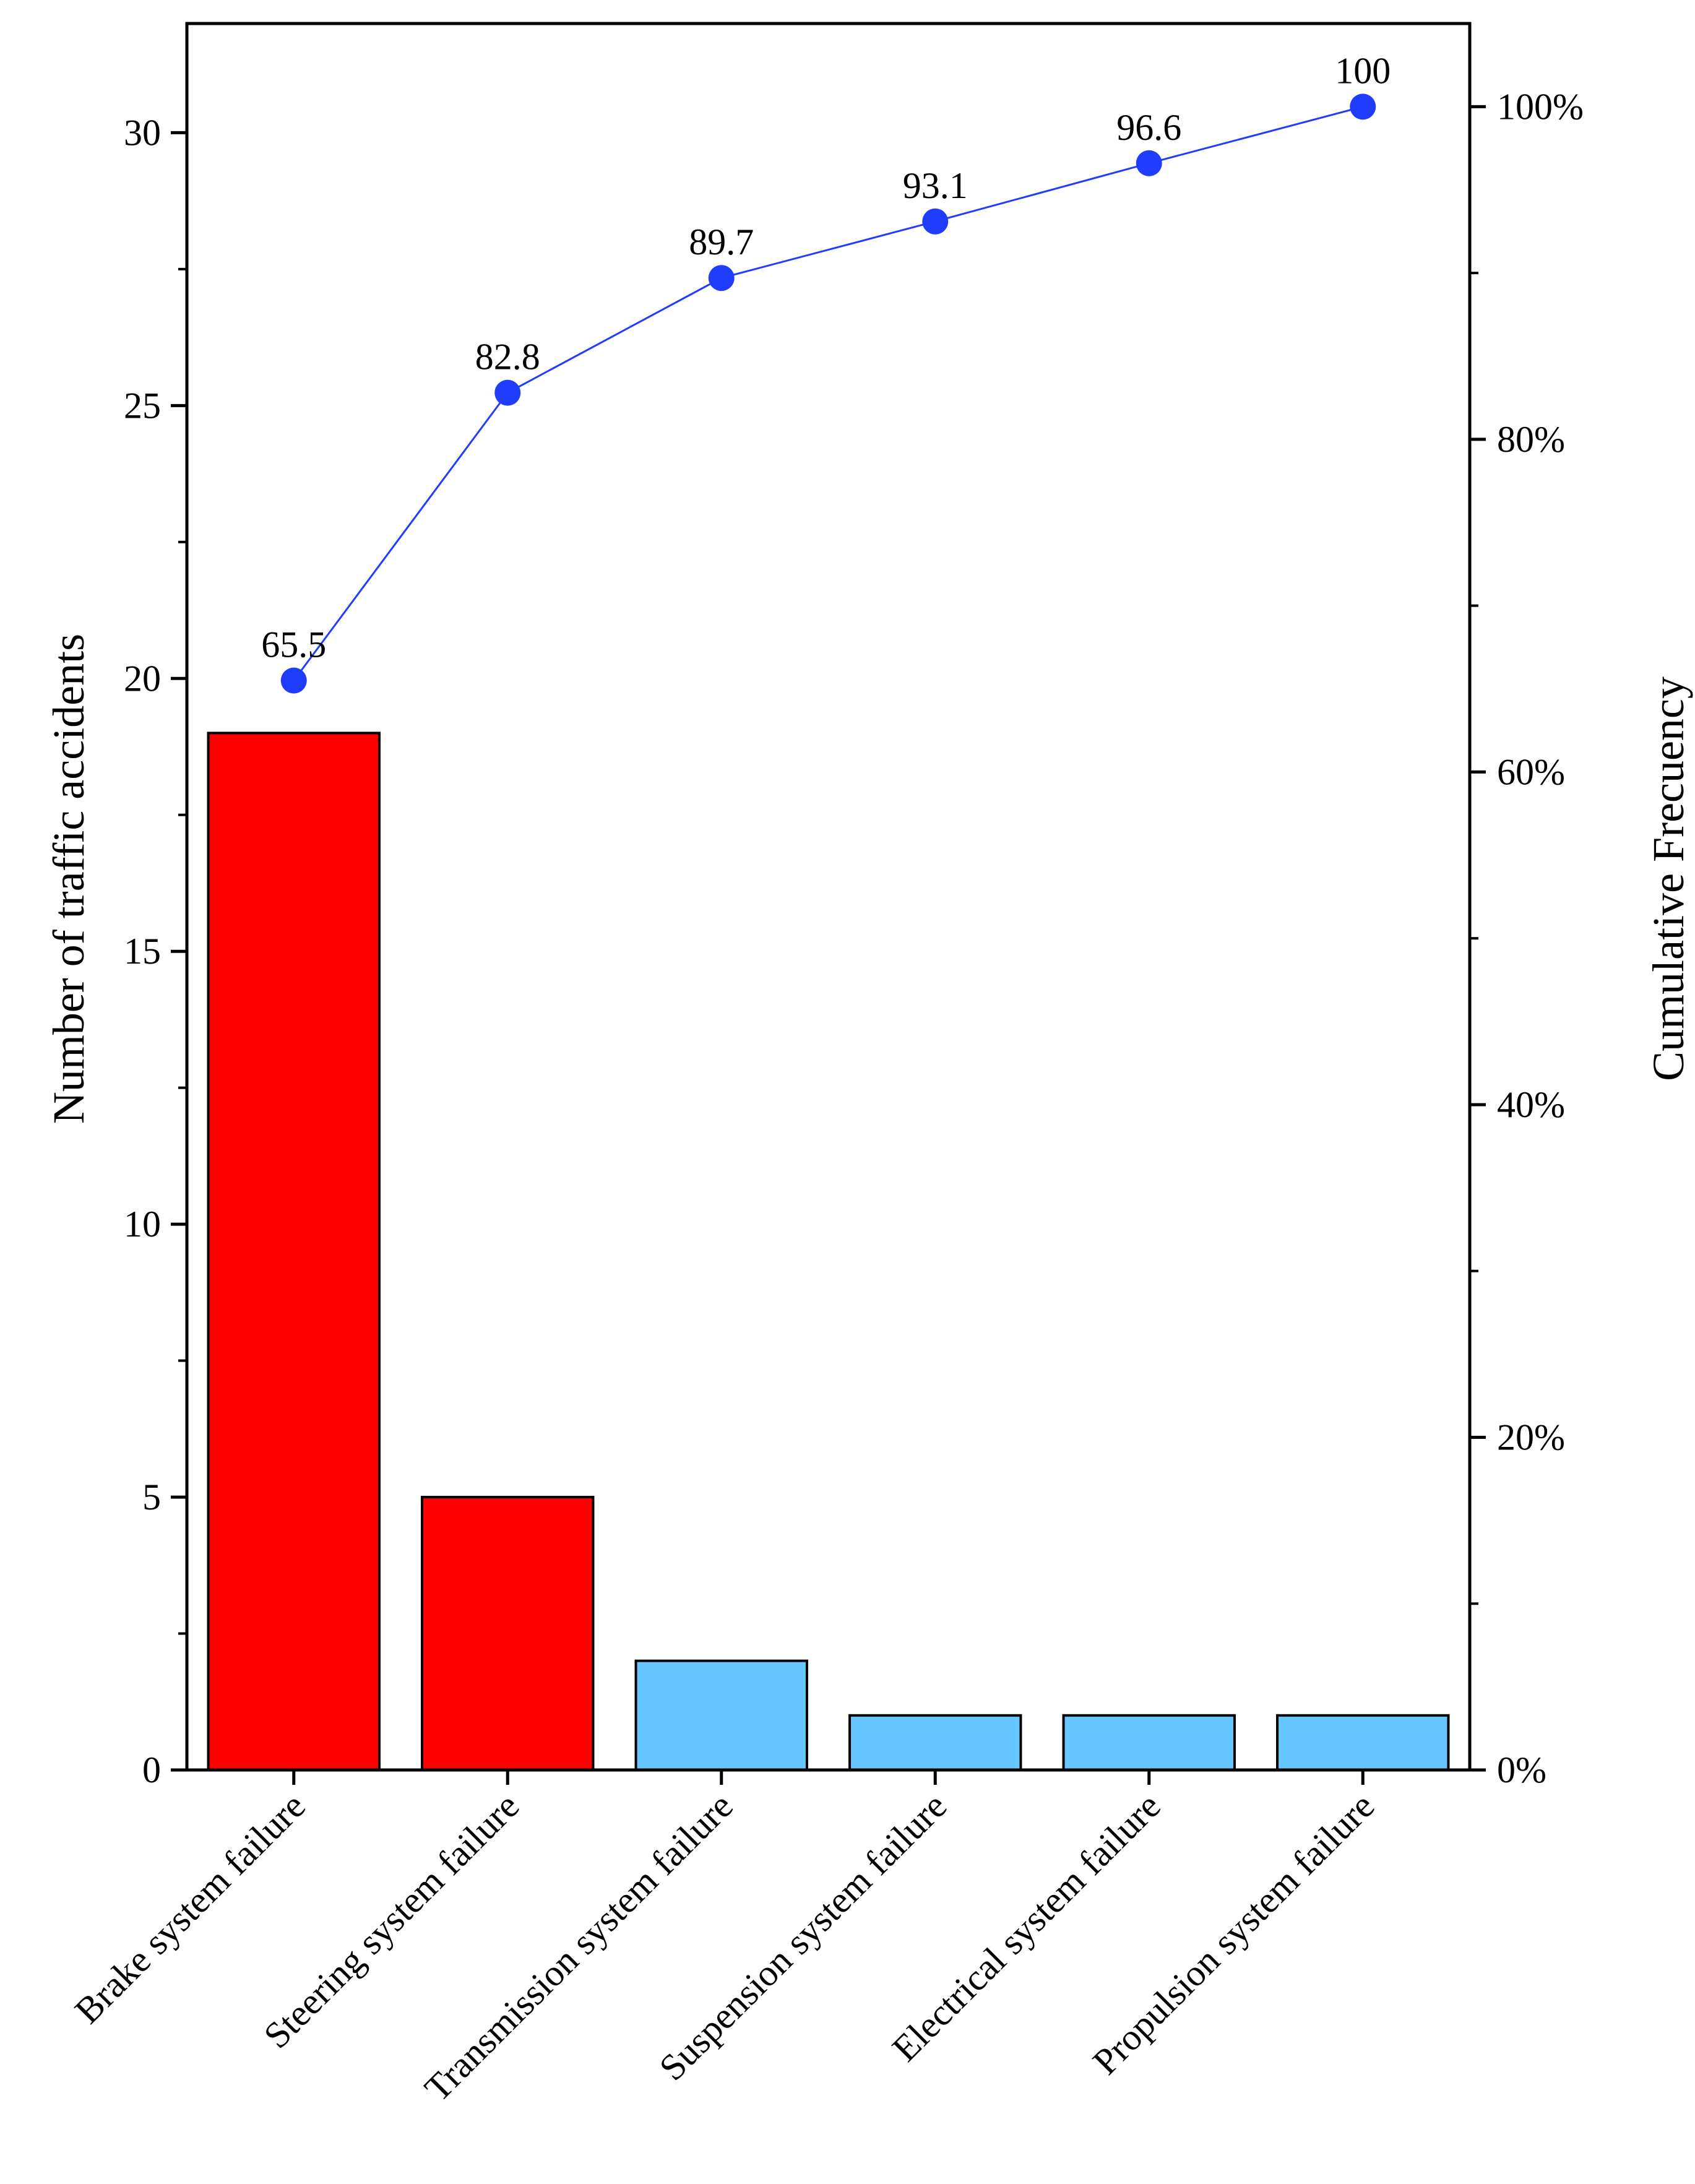 The width and height of the screenshot is (1695, 2184). What do you see at coordinates (1531, 1104) in the screenshot?
I see `y2-tick-label-3: 40%` at bounding box center [1531, 1104].